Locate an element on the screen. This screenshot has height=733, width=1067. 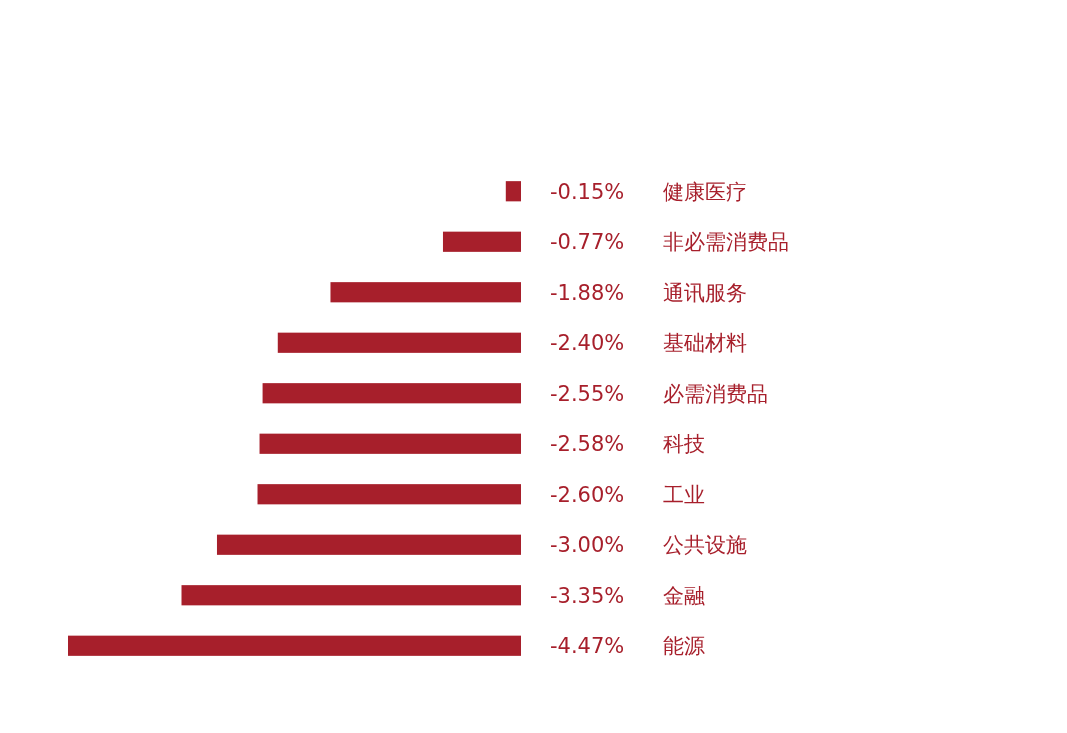
y-tick-label: 金融 is located at coordinates (684, 595).